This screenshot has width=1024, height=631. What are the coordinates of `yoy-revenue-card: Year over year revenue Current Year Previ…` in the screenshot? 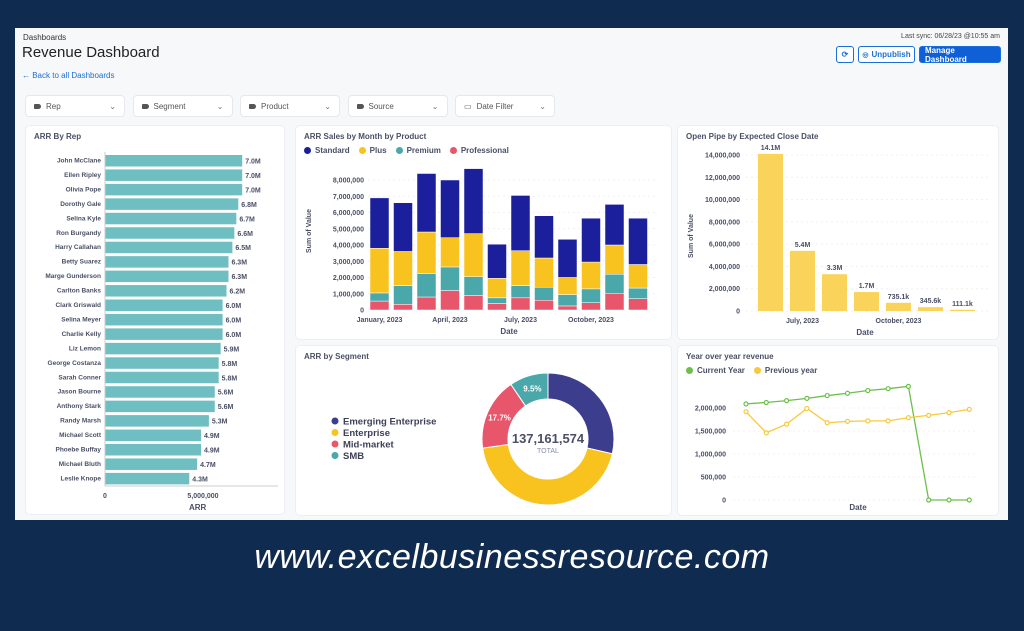 It's located at (838, 430).